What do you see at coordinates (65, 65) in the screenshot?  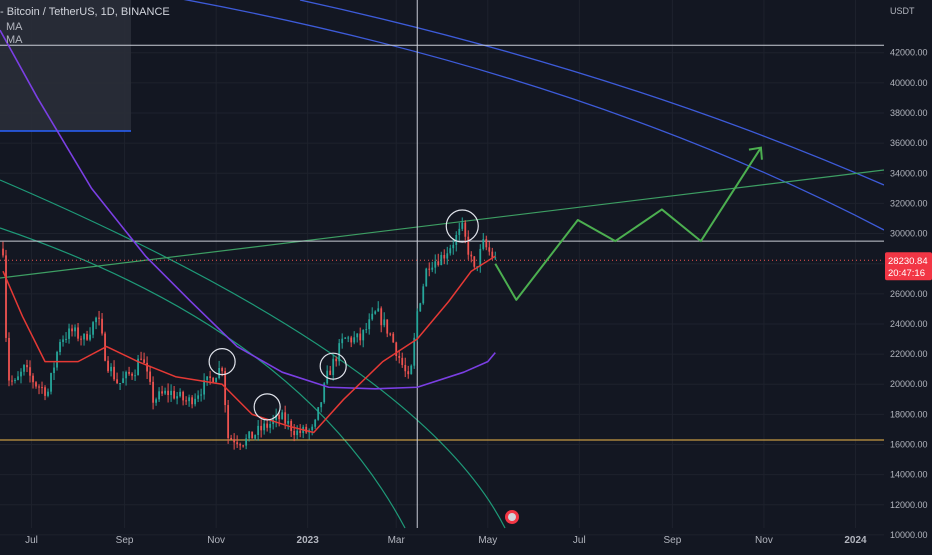 I see `shaded-zone` at bounding box center [65, 65].